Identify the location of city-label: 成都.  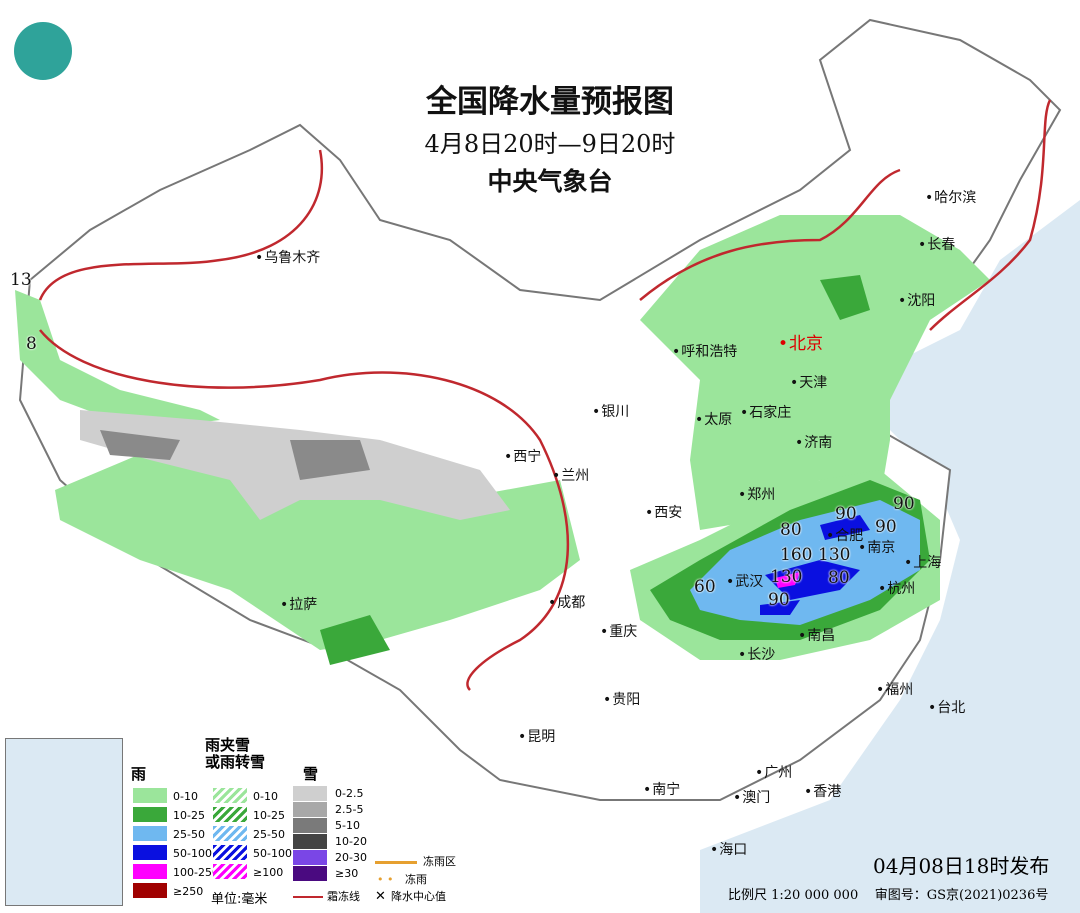
(566, 603).